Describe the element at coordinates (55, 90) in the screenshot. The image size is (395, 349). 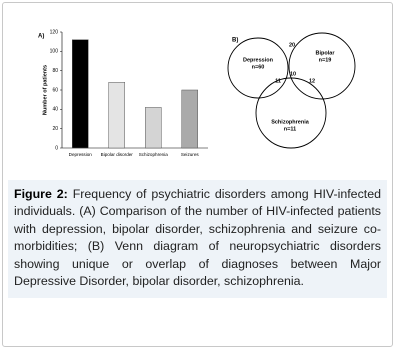
I see `y-tick-label: 60` at that location.